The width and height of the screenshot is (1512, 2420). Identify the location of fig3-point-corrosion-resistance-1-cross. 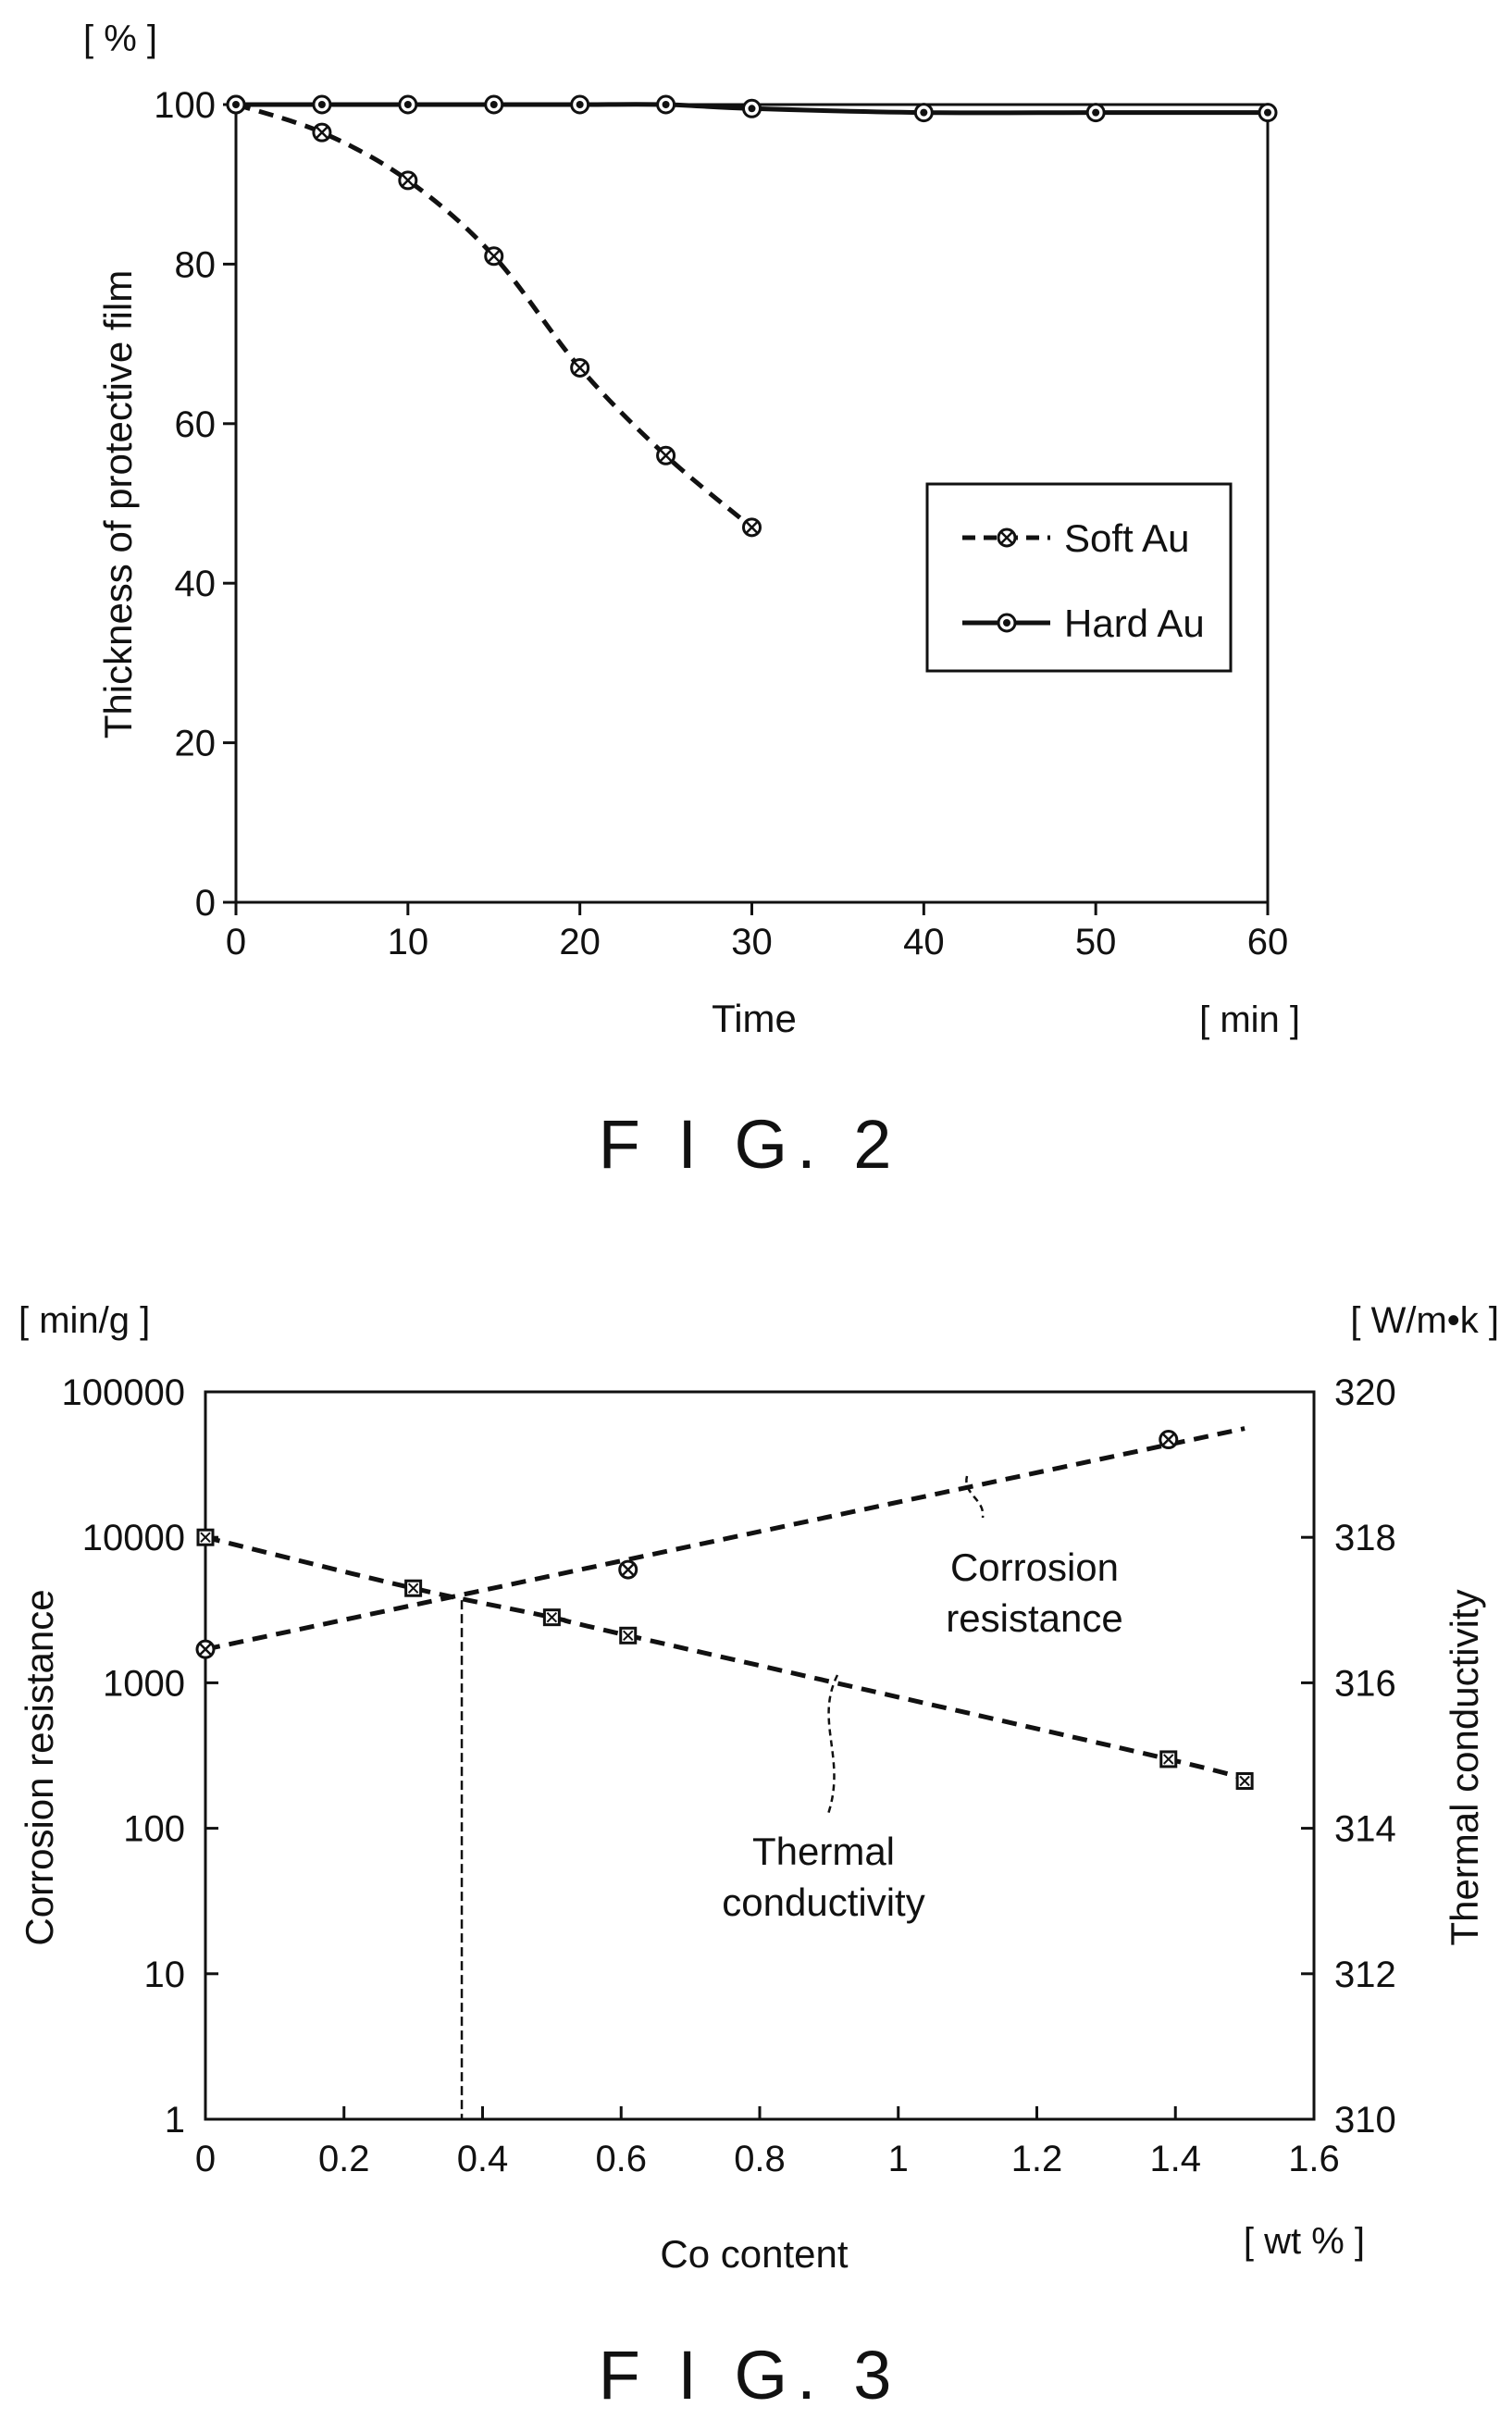
(628, 1569).